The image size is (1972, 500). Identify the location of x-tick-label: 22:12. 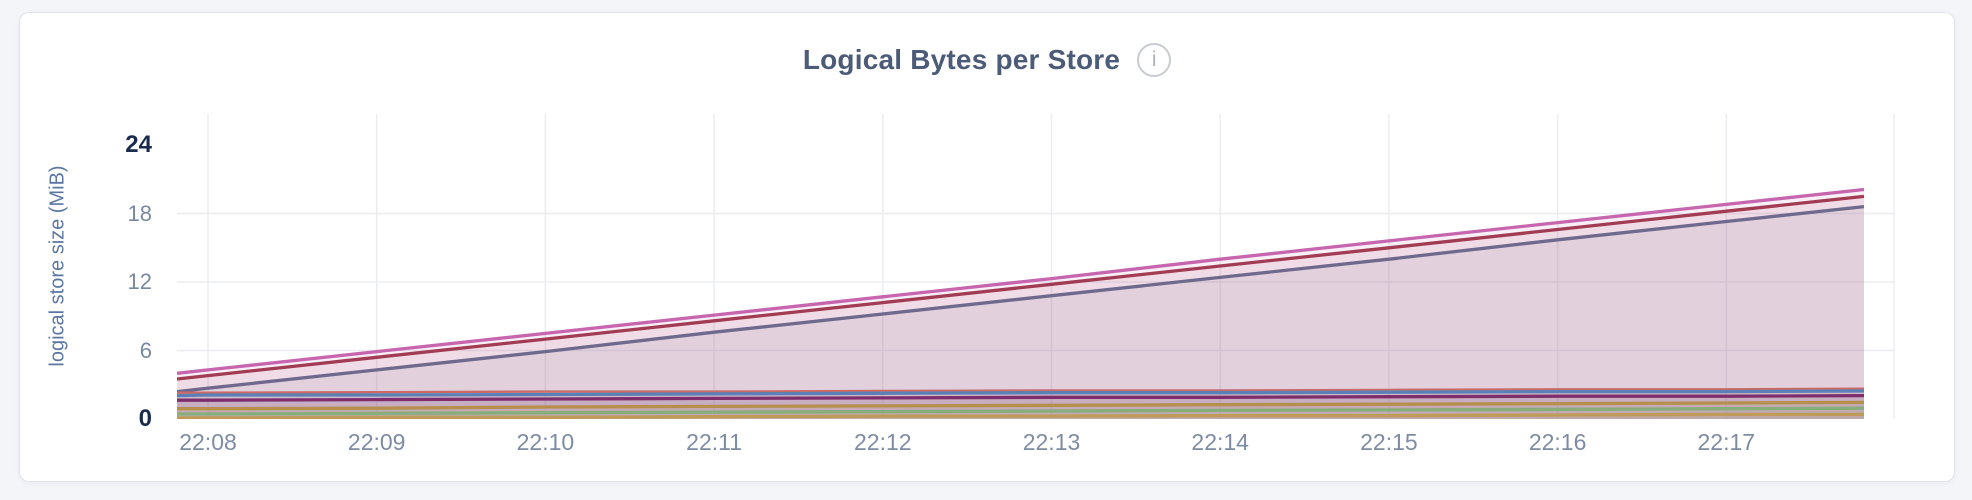
(883, 442).